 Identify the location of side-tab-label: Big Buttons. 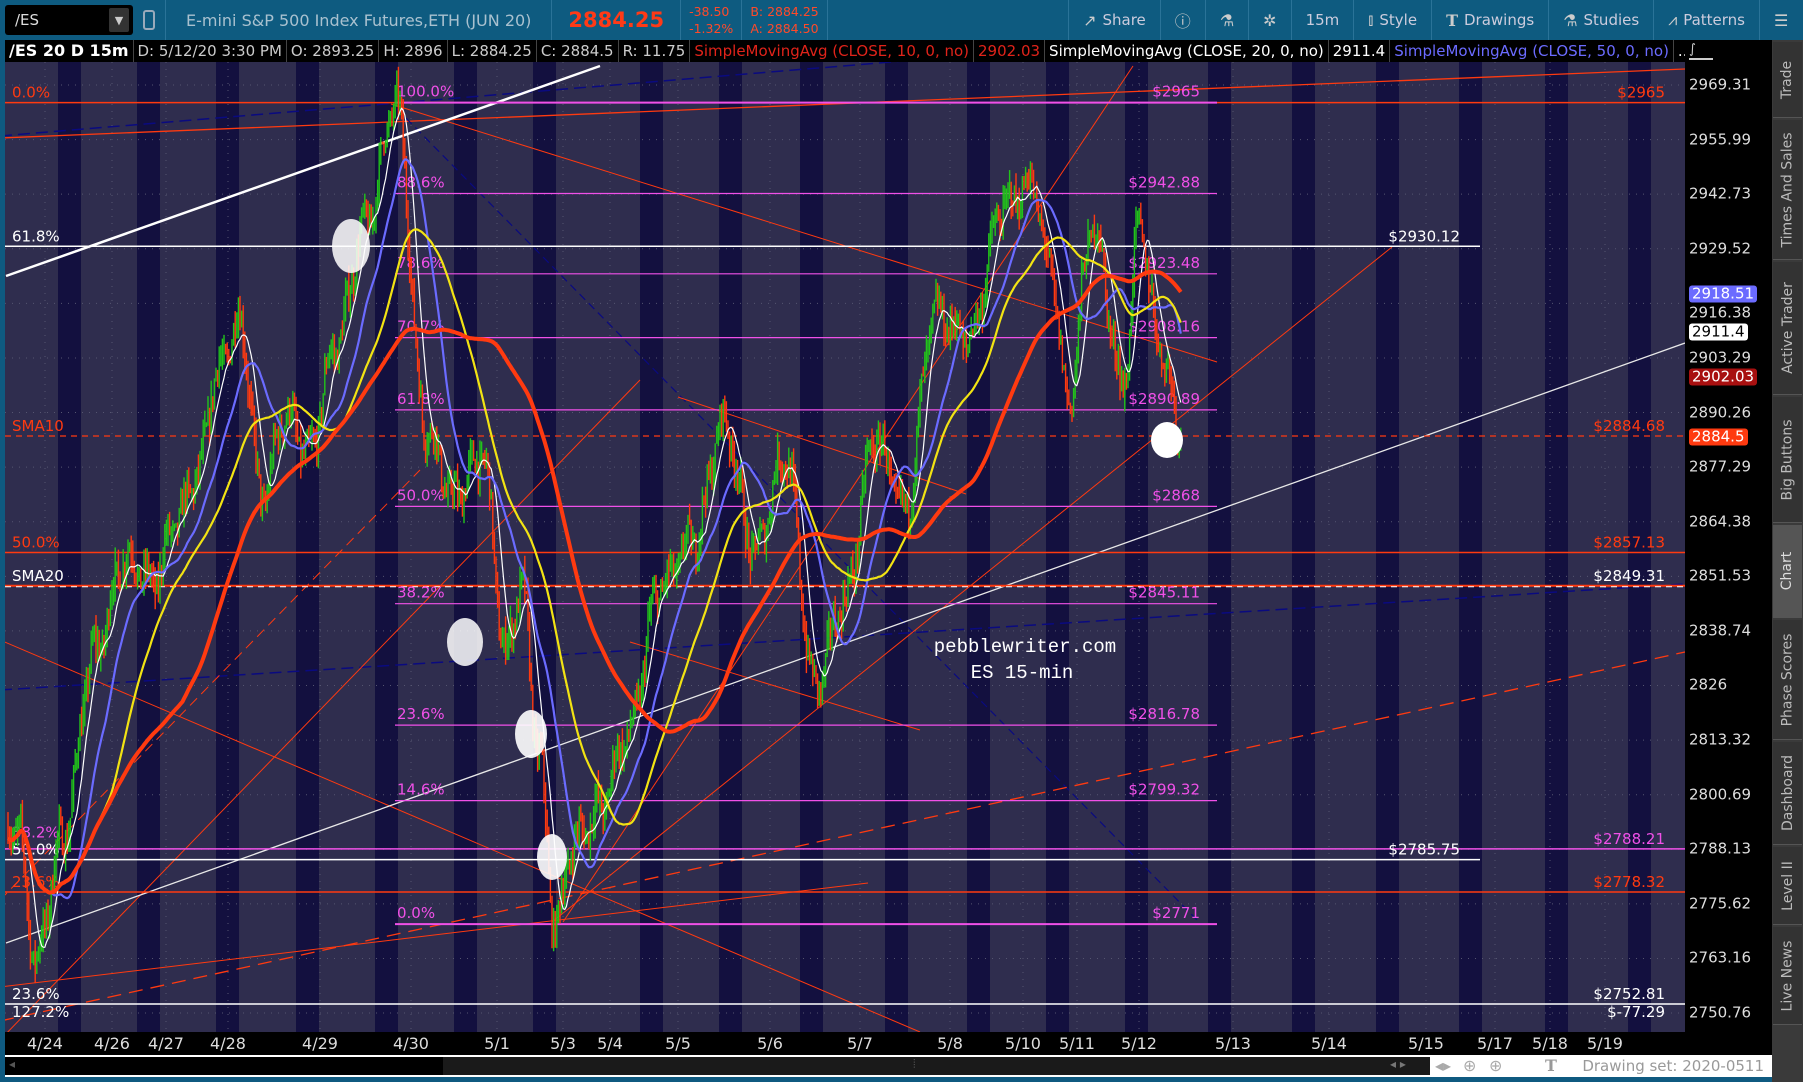
(1787, 459).